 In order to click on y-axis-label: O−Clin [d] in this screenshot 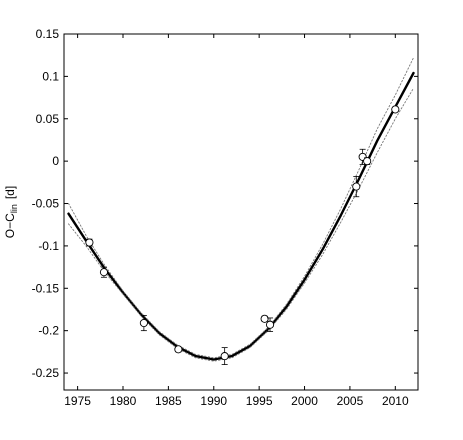, I will do `click(11, 212)`.